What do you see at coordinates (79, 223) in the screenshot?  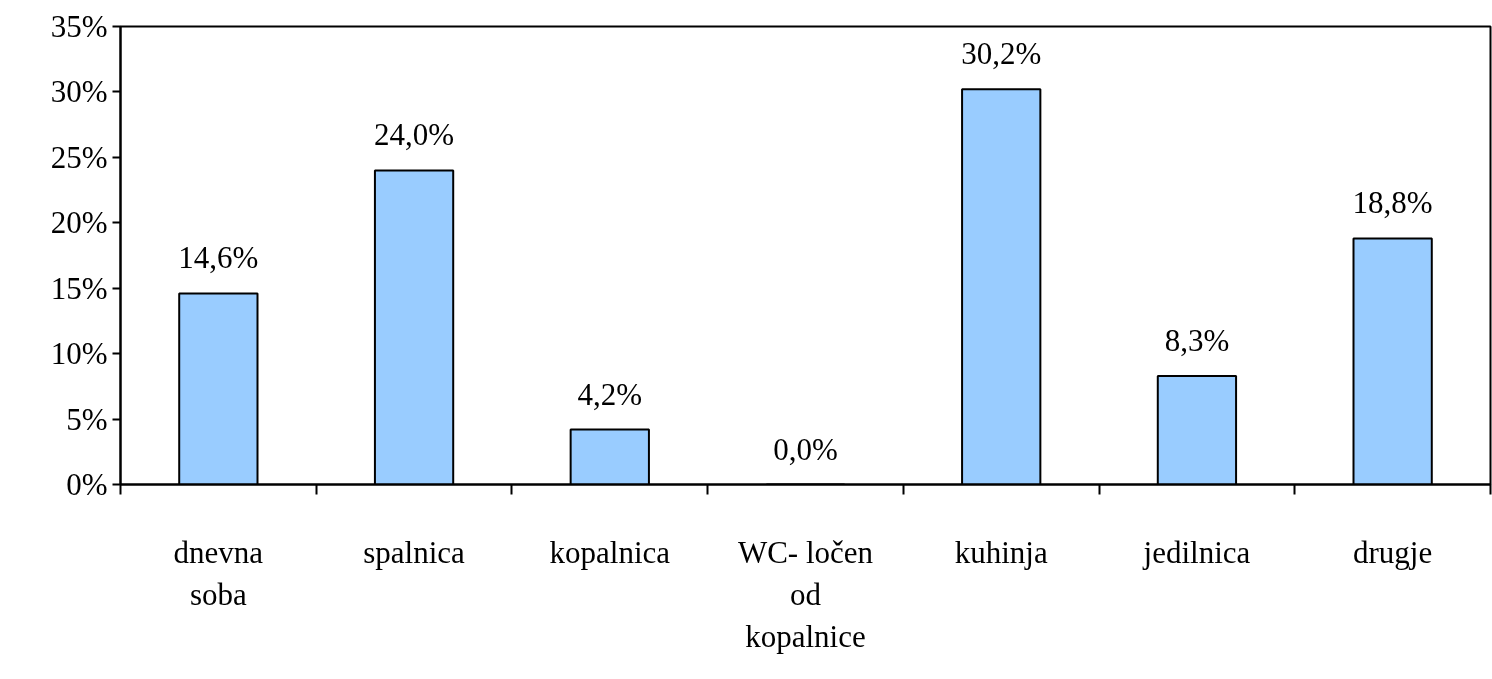 I see `y-tick-label: 20%` at bounding box center [79, 223].